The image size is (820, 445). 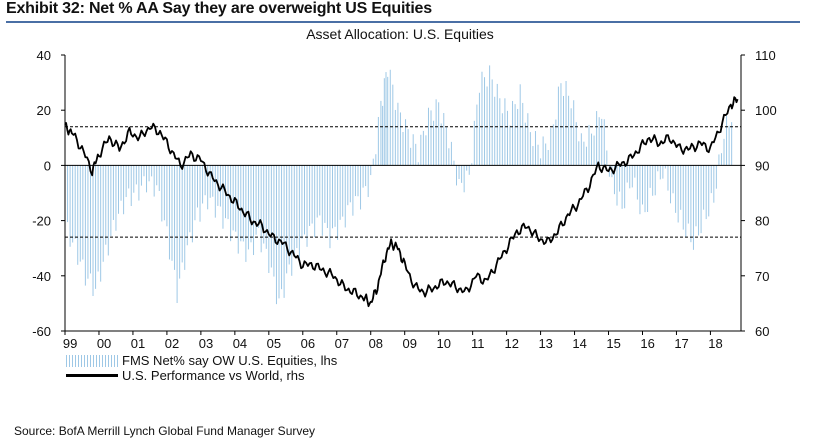 What do you see at coordinates (410, 343) in the screenshot?
I see `x-tick-label: 09` at bounding box center [410, 343].